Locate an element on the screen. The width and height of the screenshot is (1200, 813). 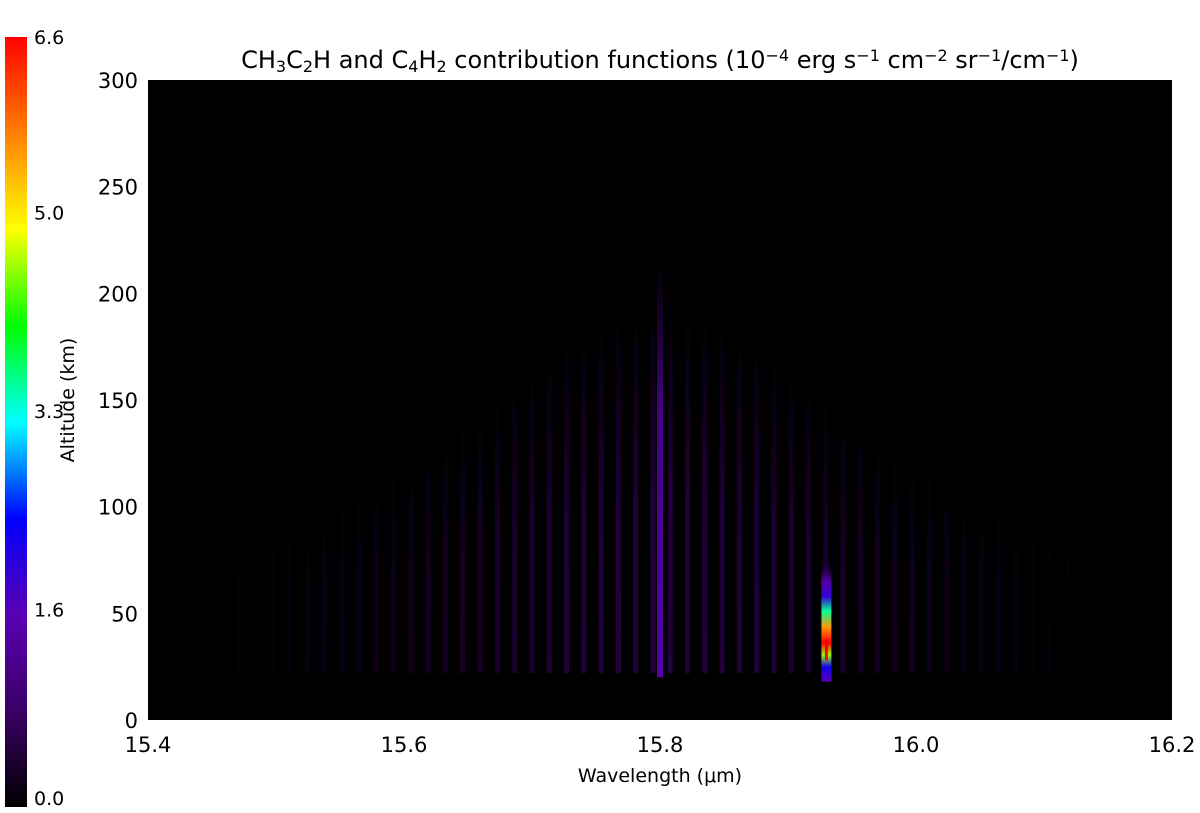
y-tick-label: 150 is located at coordinates (118, 401).